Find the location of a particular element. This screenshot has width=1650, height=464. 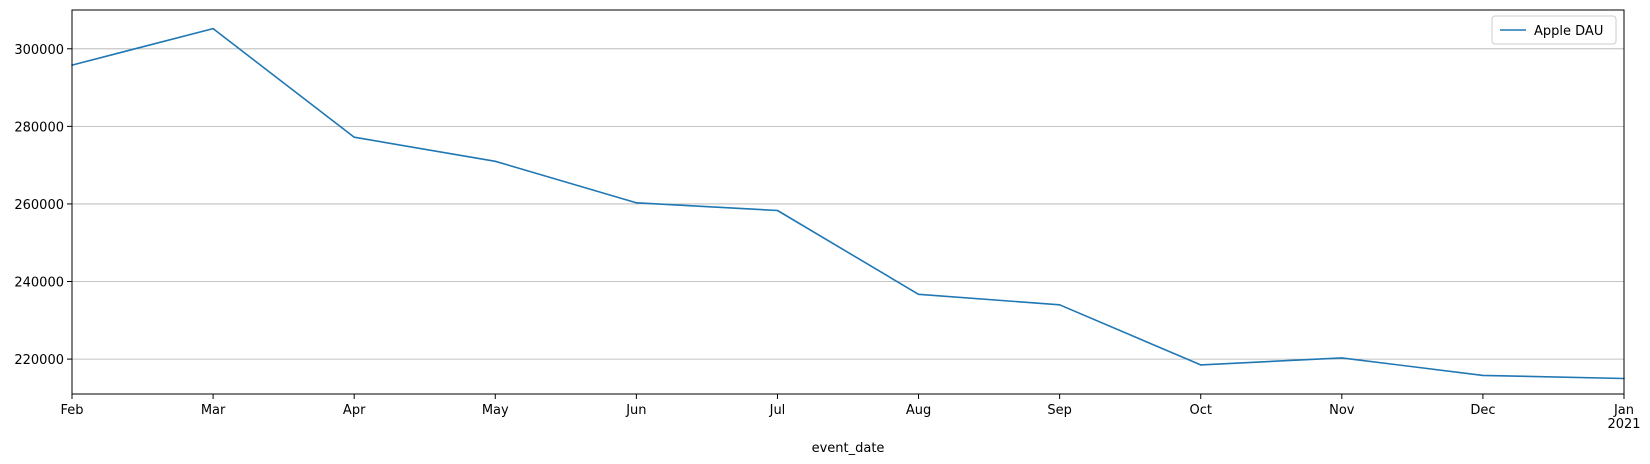

x-tick-label: Mar is located at coordinates (213, 410).